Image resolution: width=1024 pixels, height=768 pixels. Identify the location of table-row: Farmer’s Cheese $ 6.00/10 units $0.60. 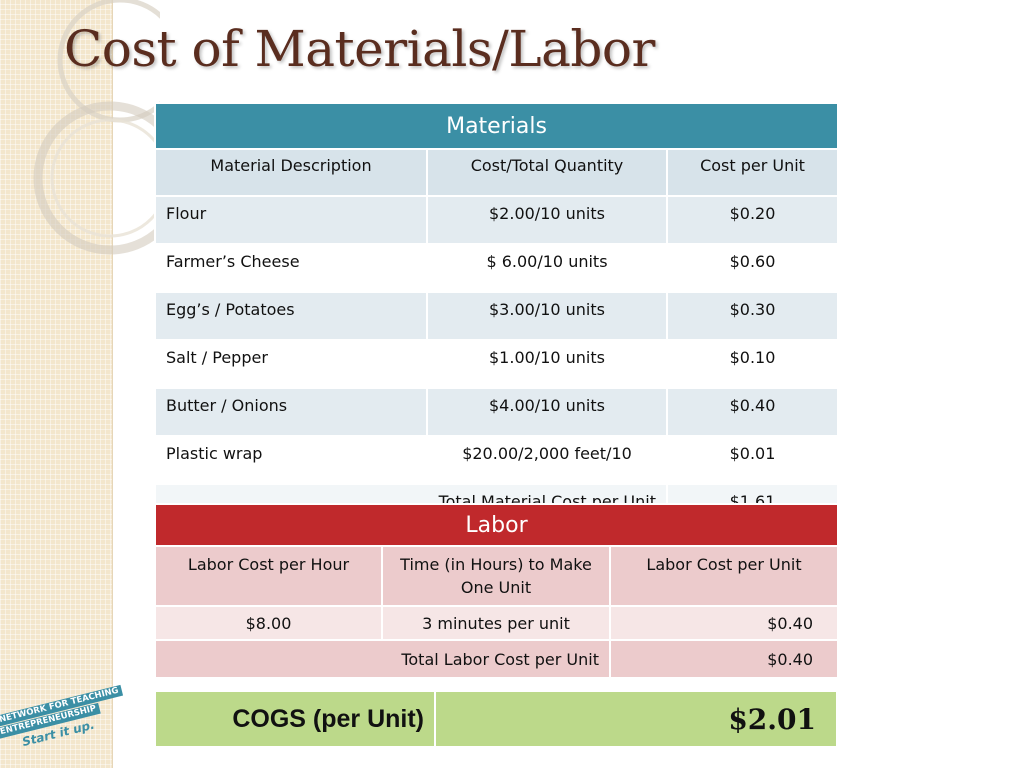
(497, 268).